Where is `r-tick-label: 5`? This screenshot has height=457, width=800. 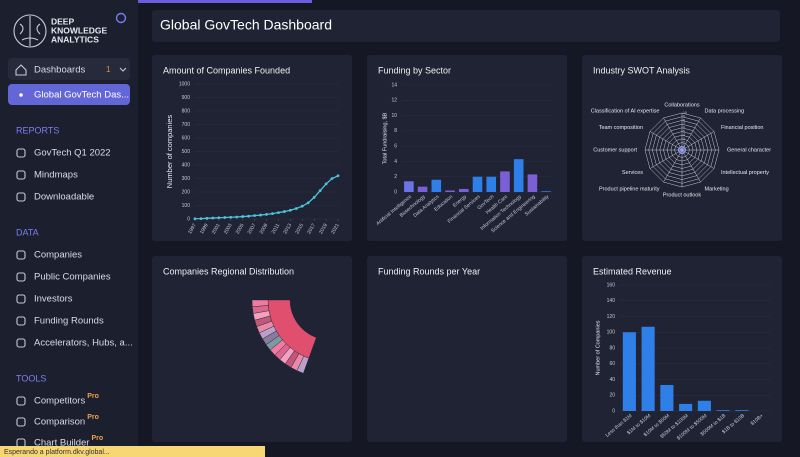
r-tick-label: 5 is located at coordinates (684, 131).